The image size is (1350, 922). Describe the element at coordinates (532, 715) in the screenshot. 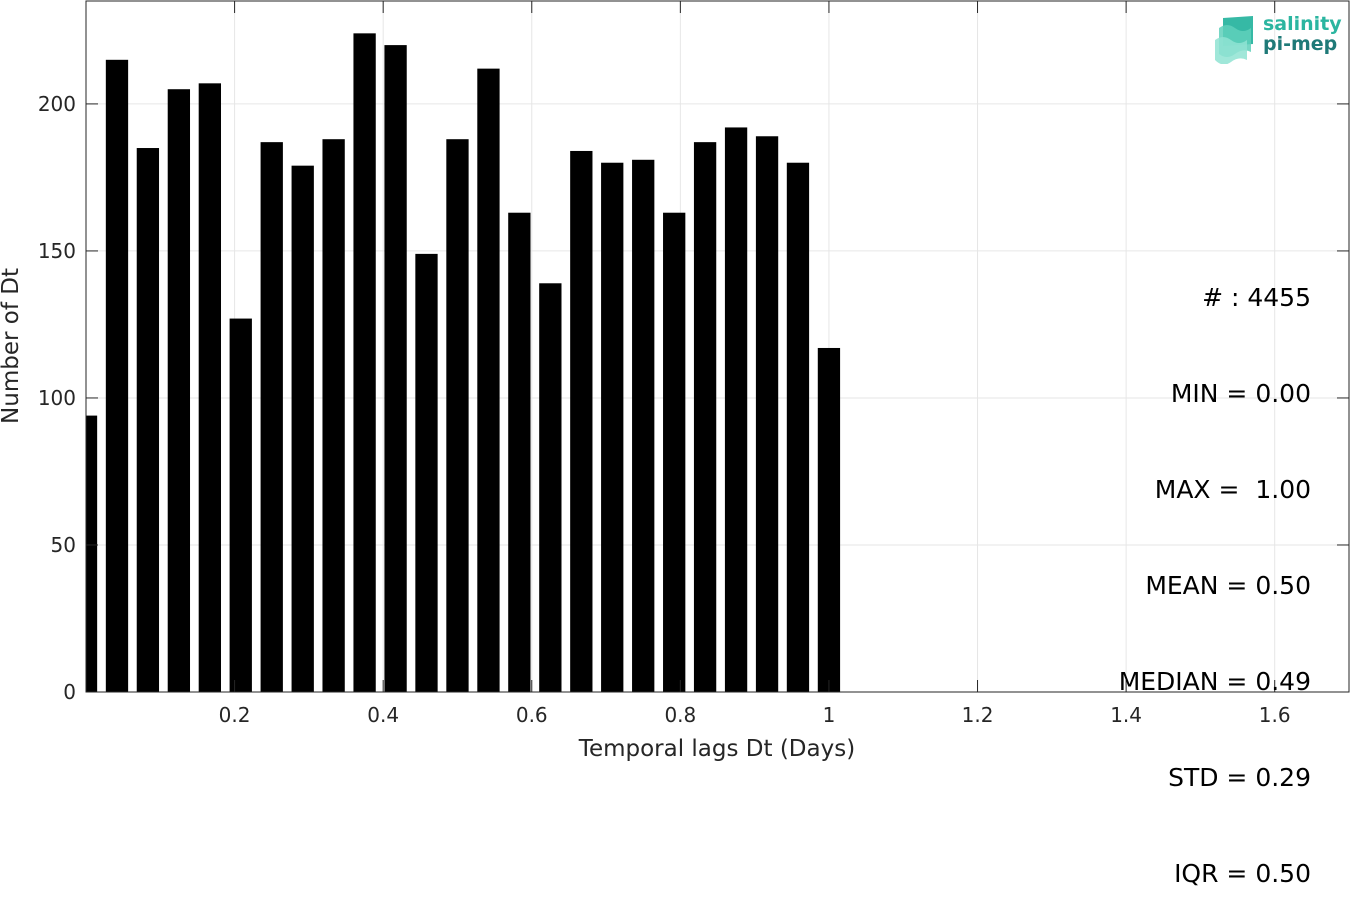

I see `x-tick-label: 0.6` at that location.